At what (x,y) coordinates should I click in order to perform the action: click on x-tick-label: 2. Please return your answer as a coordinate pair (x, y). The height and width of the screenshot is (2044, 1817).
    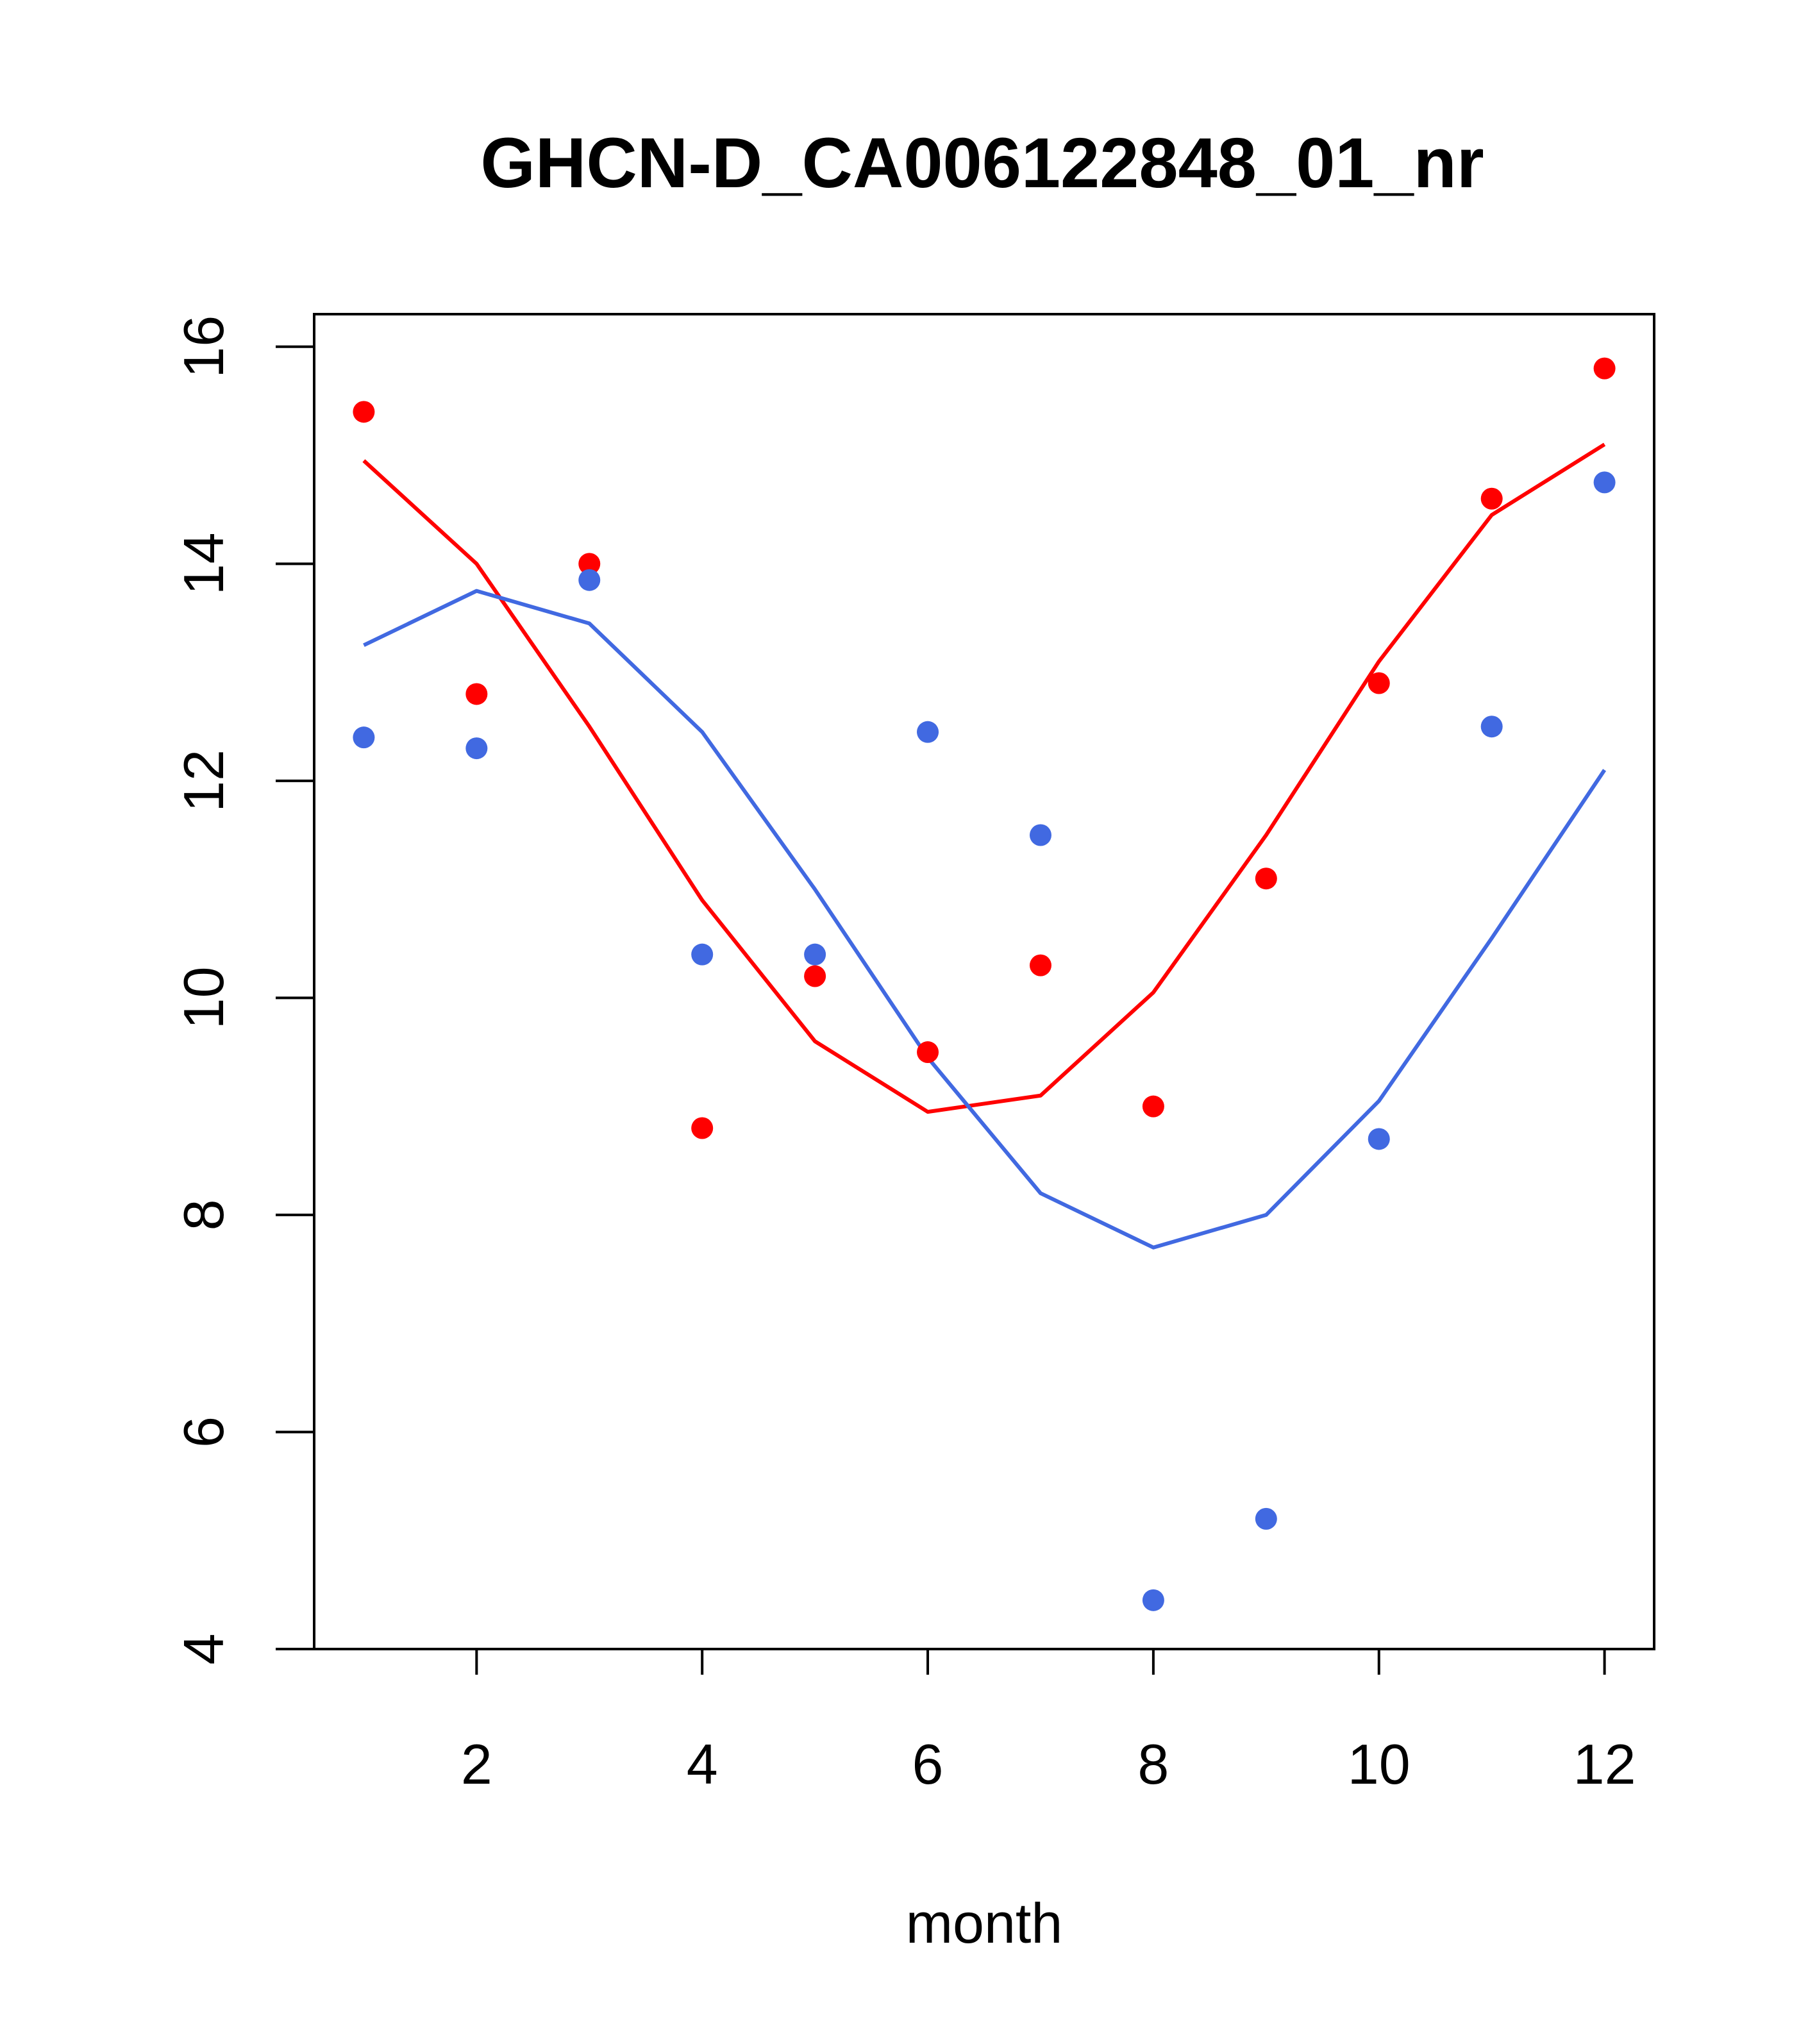
    Looking at the image, I should click on (476, 1764).